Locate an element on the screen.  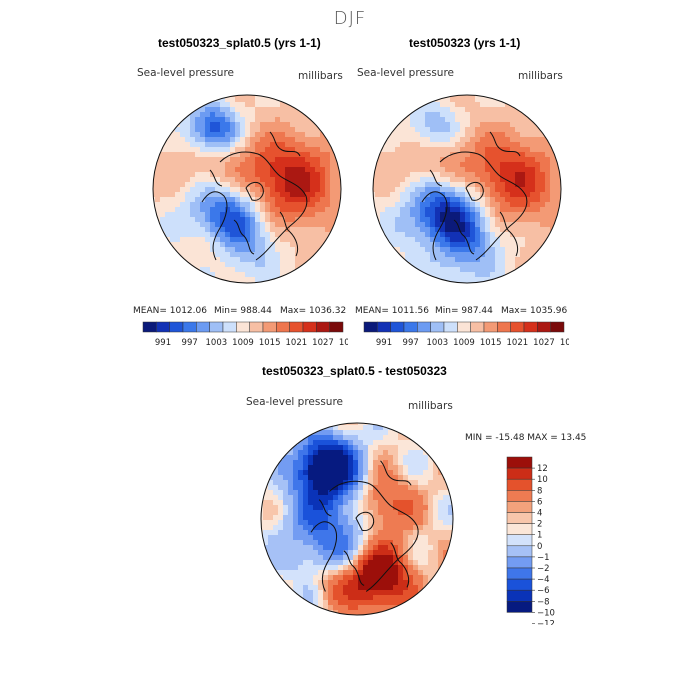
colorbar-swatch is located at coordinates (410, 327).